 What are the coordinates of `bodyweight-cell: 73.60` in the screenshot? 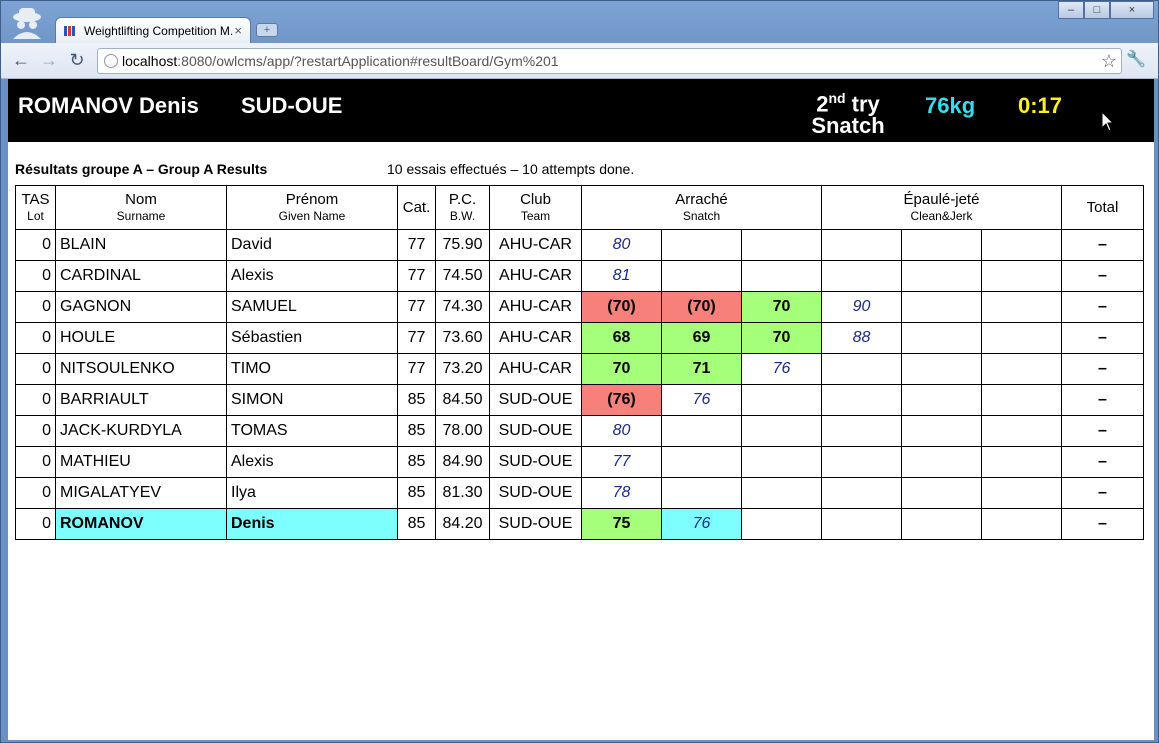 It's located at (462, 338).